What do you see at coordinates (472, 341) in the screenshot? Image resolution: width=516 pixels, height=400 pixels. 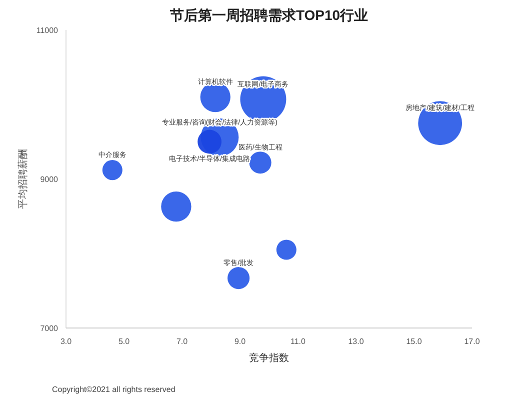 I see `x-tick-label: 17.0` at bounding box center [472, 341].